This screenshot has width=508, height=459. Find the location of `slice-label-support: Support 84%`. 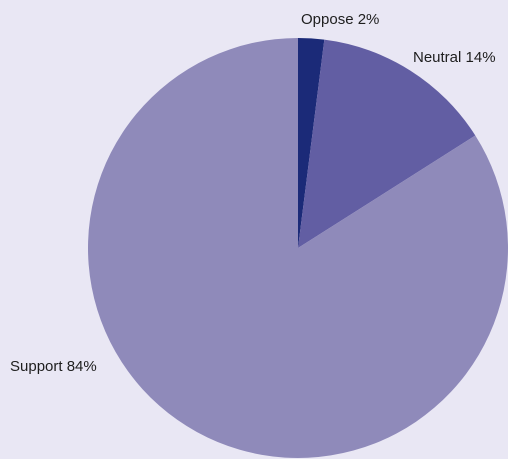

slice-label-support: Support 84% is located at coordinates (53, 366).